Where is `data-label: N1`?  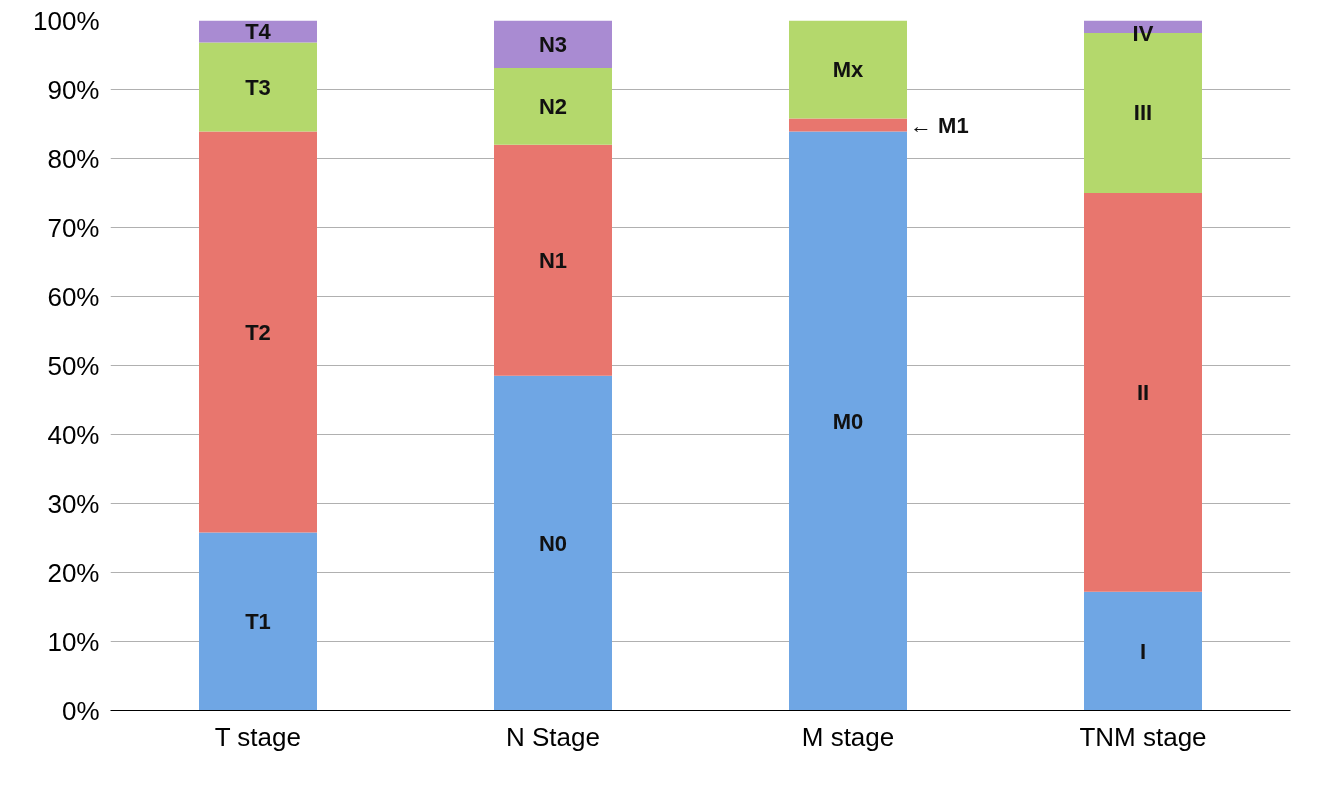 data-label: N1 is located at coordinates (553, 260).